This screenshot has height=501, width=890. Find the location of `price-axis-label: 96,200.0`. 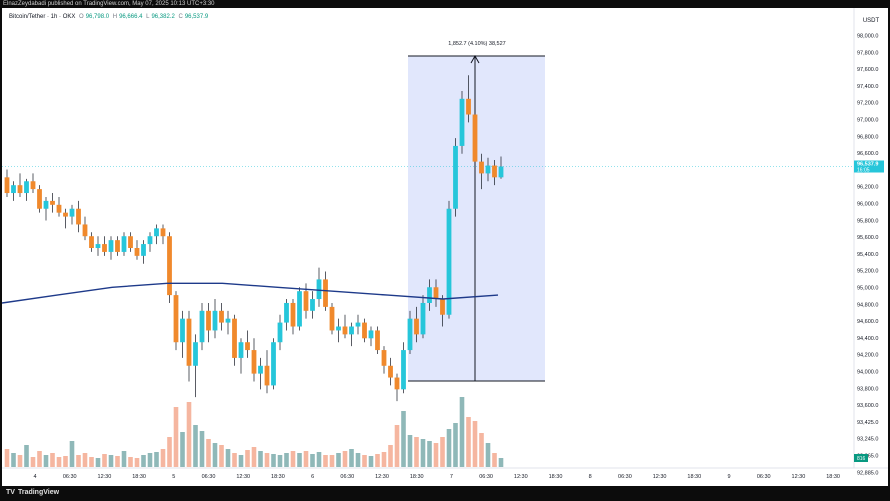

price-axis-label: 96,200.0 is located at coordinates (867, 188).